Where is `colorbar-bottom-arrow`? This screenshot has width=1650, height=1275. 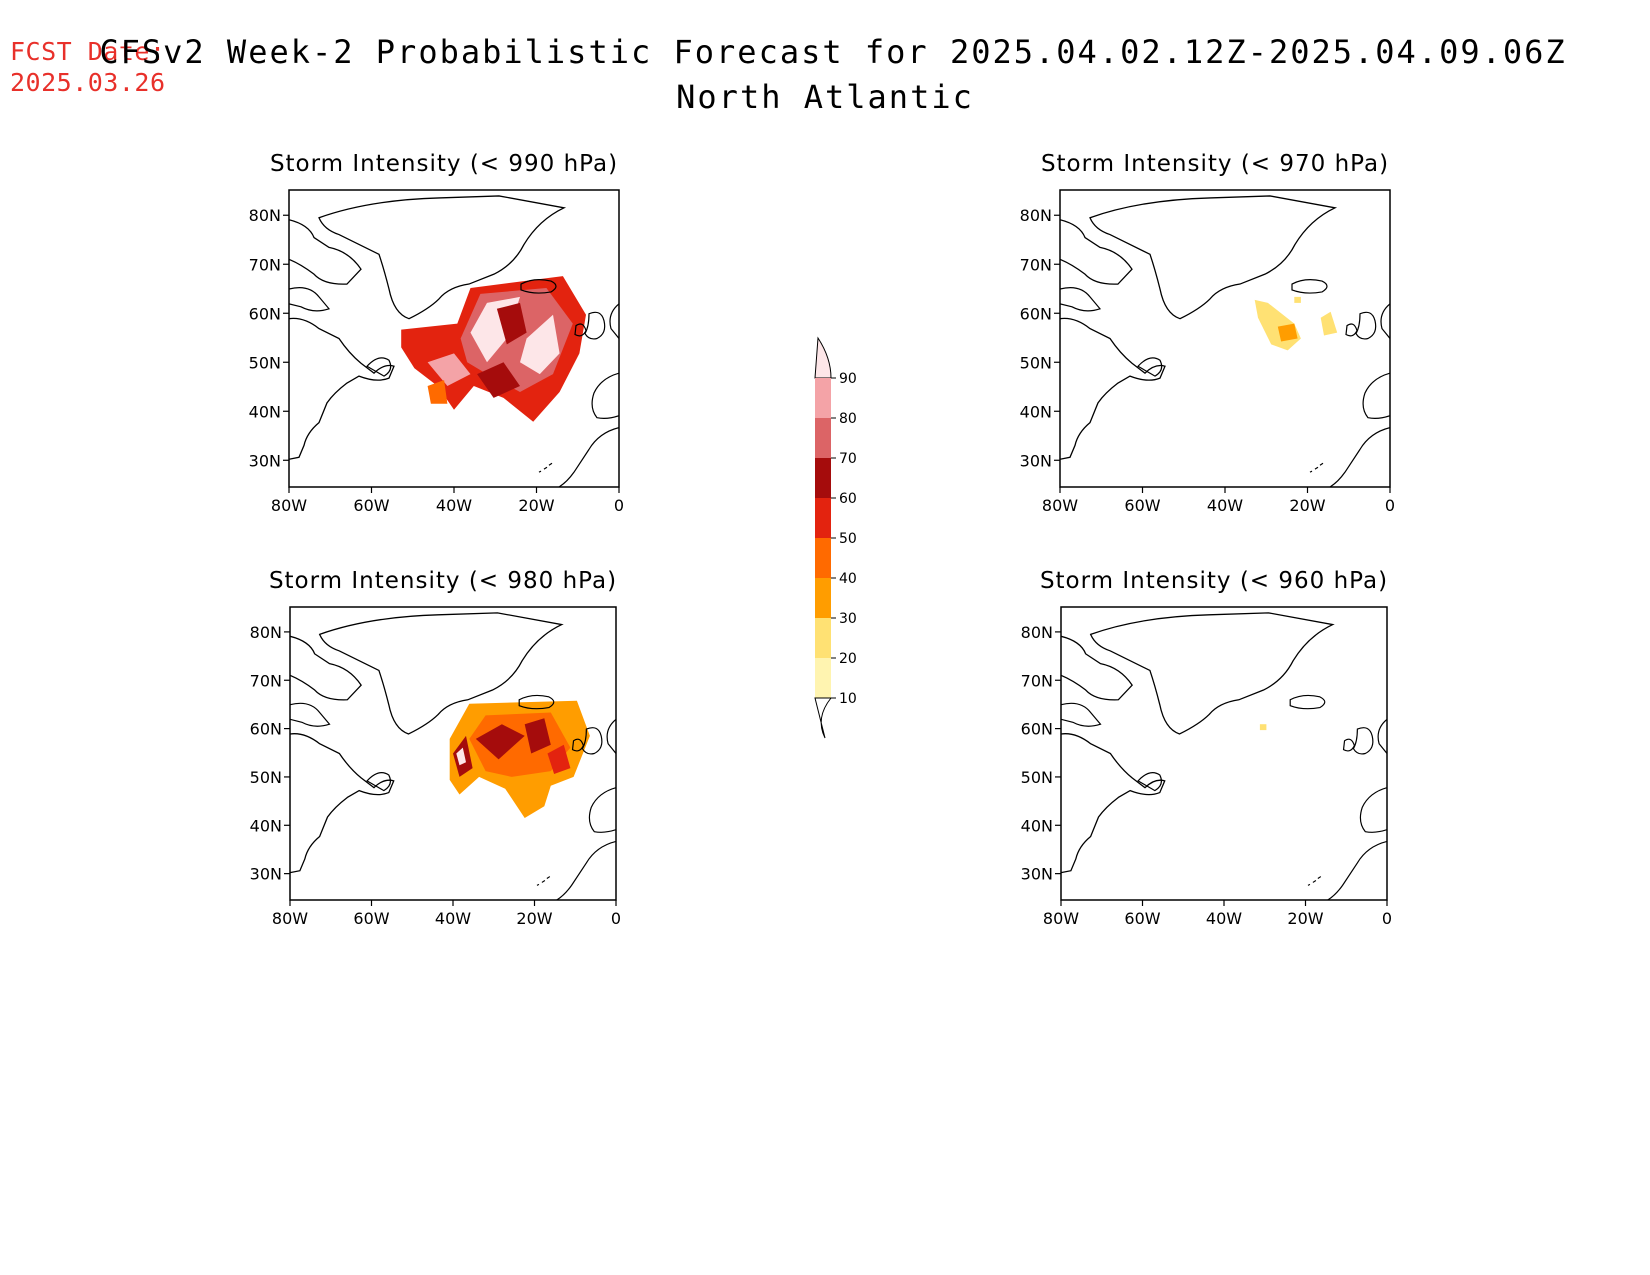
colorbar-bottom-arrow is located at coordinates (823, 718).